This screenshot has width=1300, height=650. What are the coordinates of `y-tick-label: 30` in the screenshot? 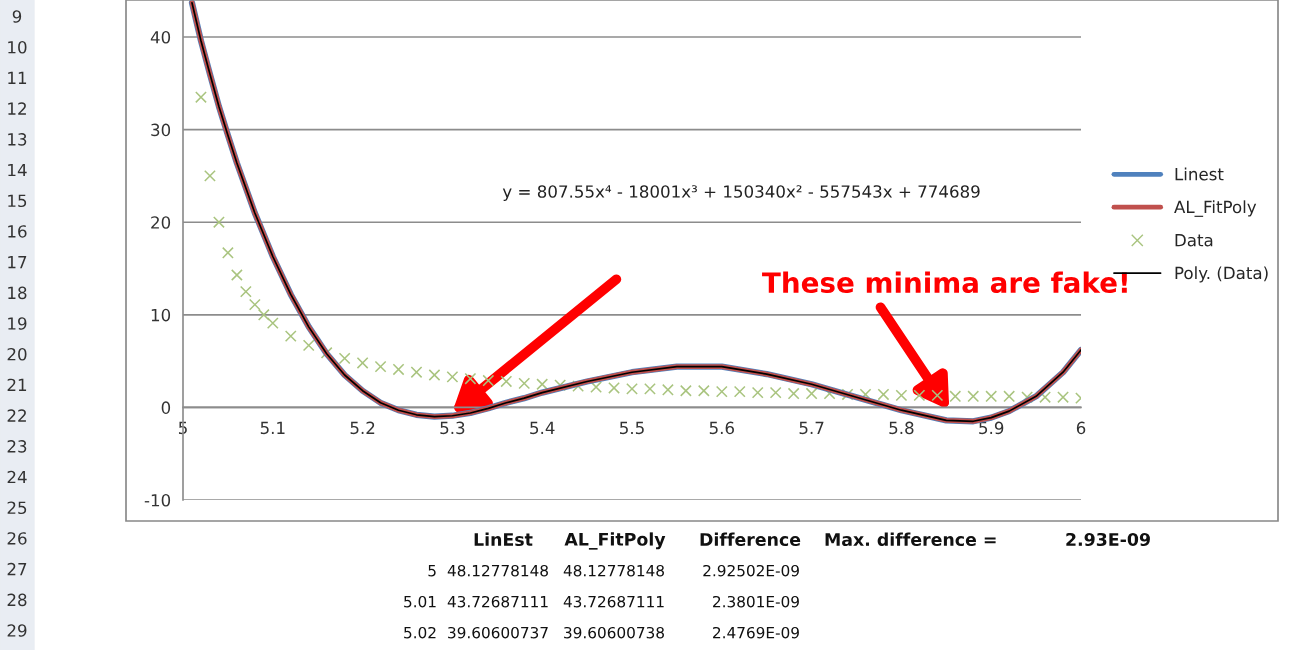 It's located at (161, 130).